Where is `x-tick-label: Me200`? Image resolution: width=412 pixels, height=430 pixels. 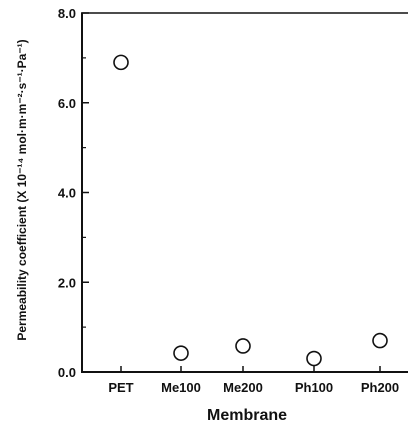 x-tick-label: Me200 is located at coordinates (243, 387).